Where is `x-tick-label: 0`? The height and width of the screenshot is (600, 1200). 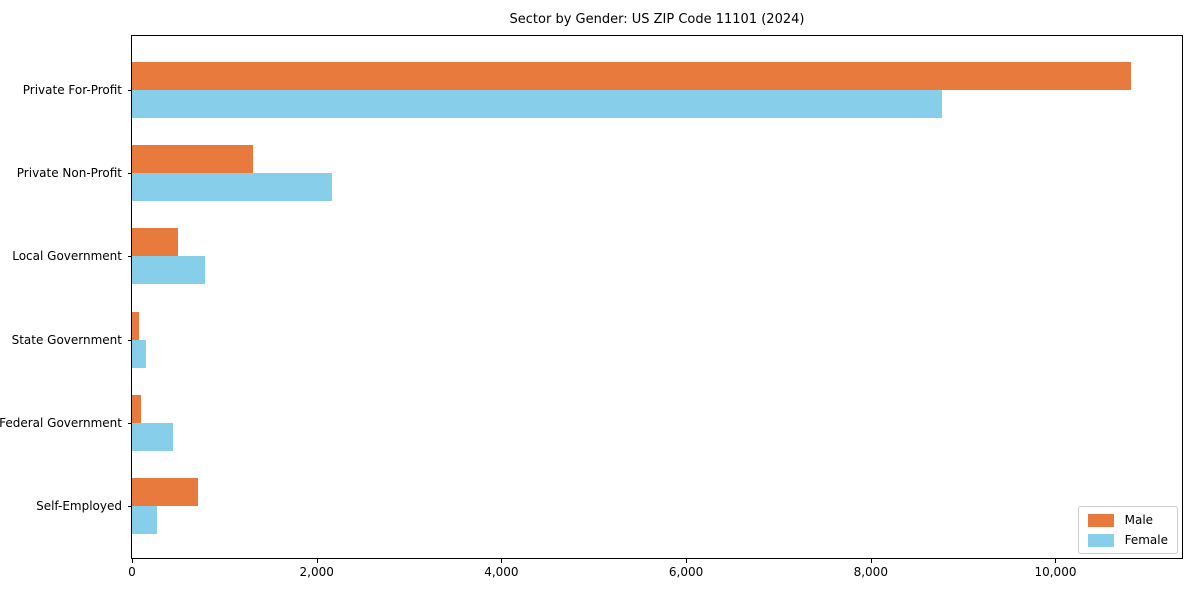 x-tick-label: 0 is located at coordinates (132, 572).